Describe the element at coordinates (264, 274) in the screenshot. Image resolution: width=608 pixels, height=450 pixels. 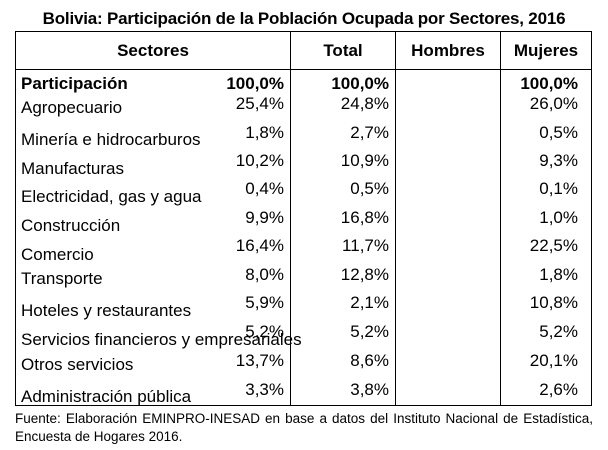
I see `value-total: 8,0%` at that location.